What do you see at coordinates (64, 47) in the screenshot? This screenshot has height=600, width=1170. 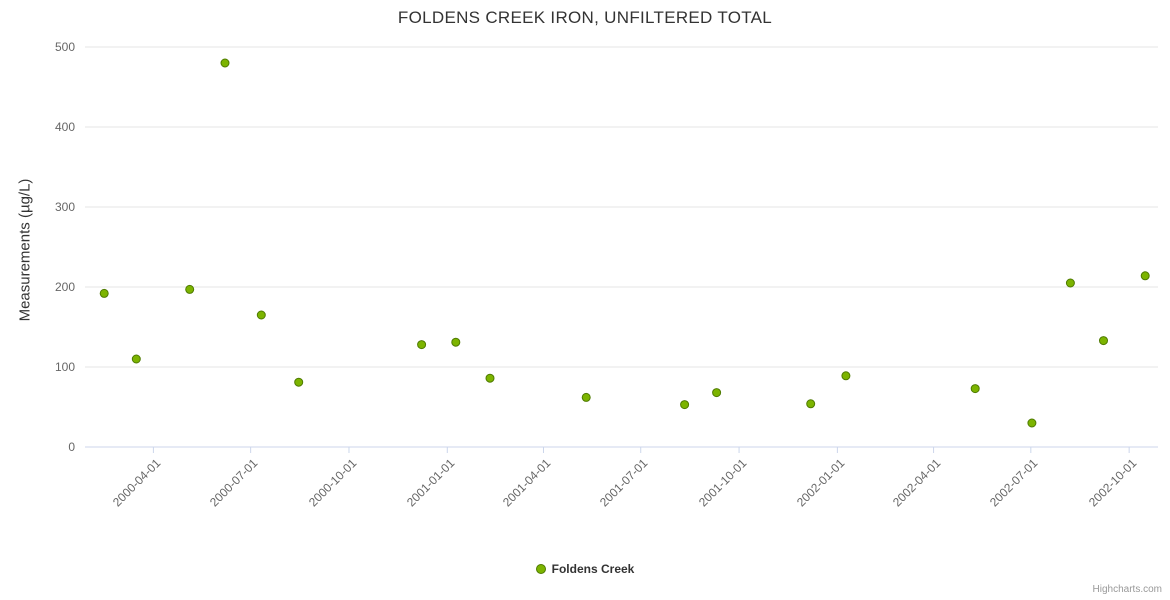 I see `y-axis-label: 500` at bounding box center [64, 47].